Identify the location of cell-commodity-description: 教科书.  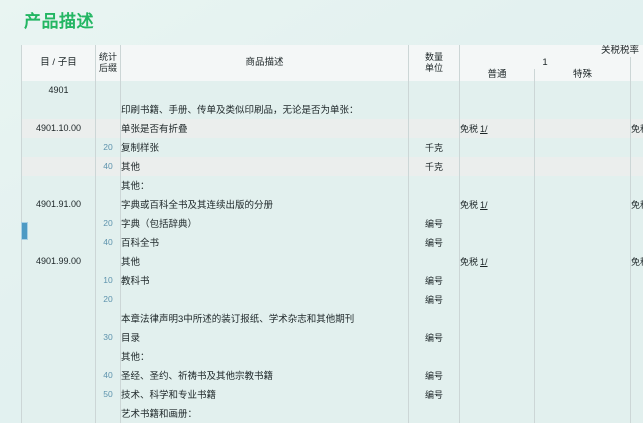
(264, 280).